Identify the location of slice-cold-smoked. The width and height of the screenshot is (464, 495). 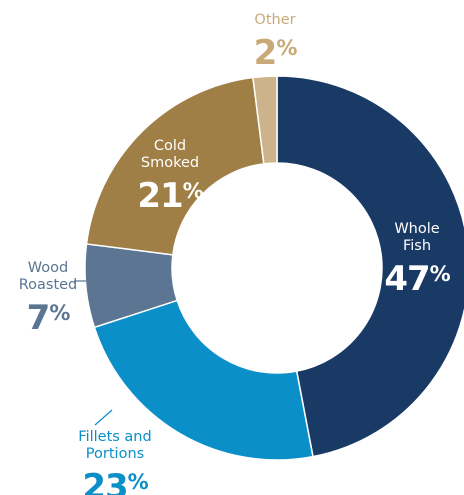
(175, 166).